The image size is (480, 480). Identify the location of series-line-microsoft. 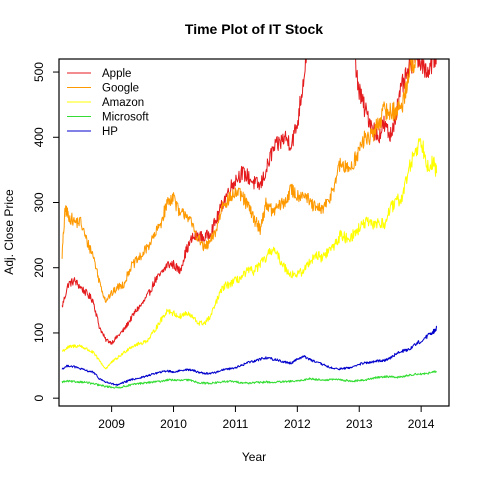
(249, 379).